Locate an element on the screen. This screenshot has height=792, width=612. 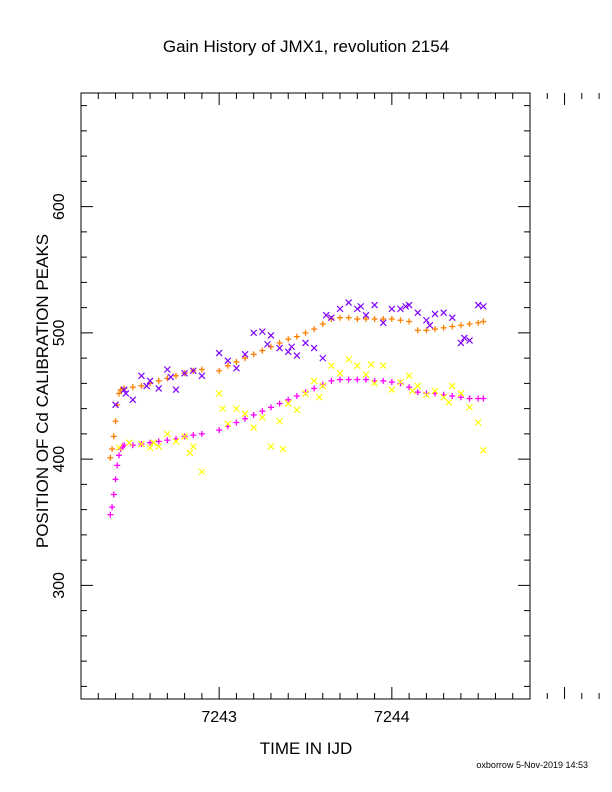
x-tick-label-7244: 7244 is located at coordinates (392, 717).